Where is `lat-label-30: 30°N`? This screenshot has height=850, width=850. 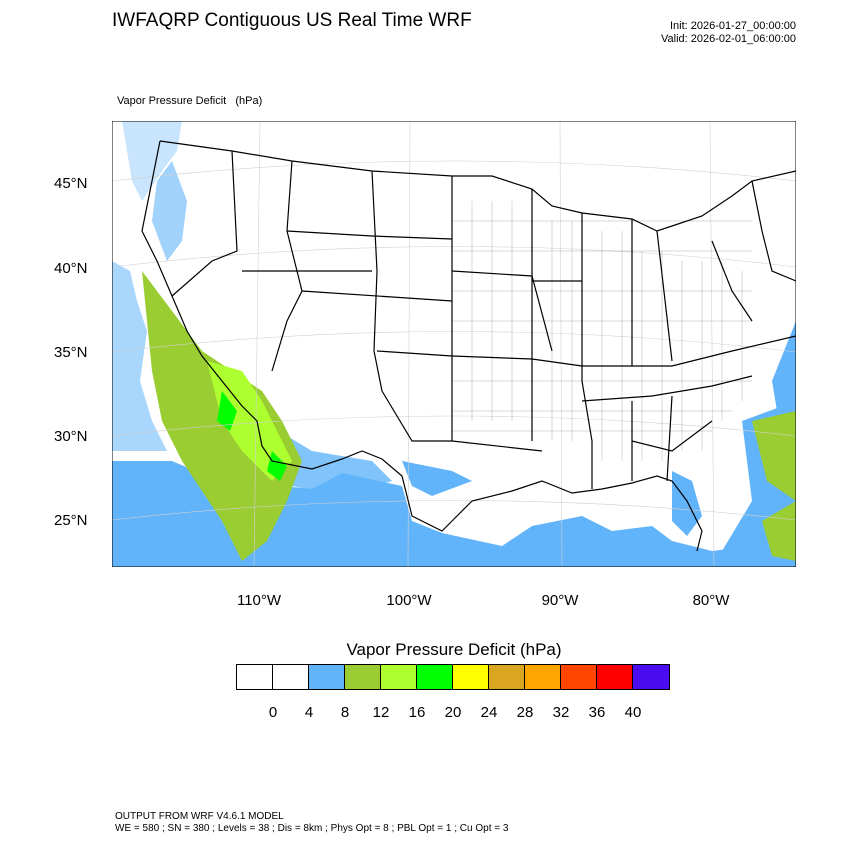
lat-label-30: 30°N is located at coordinates (71, 436).